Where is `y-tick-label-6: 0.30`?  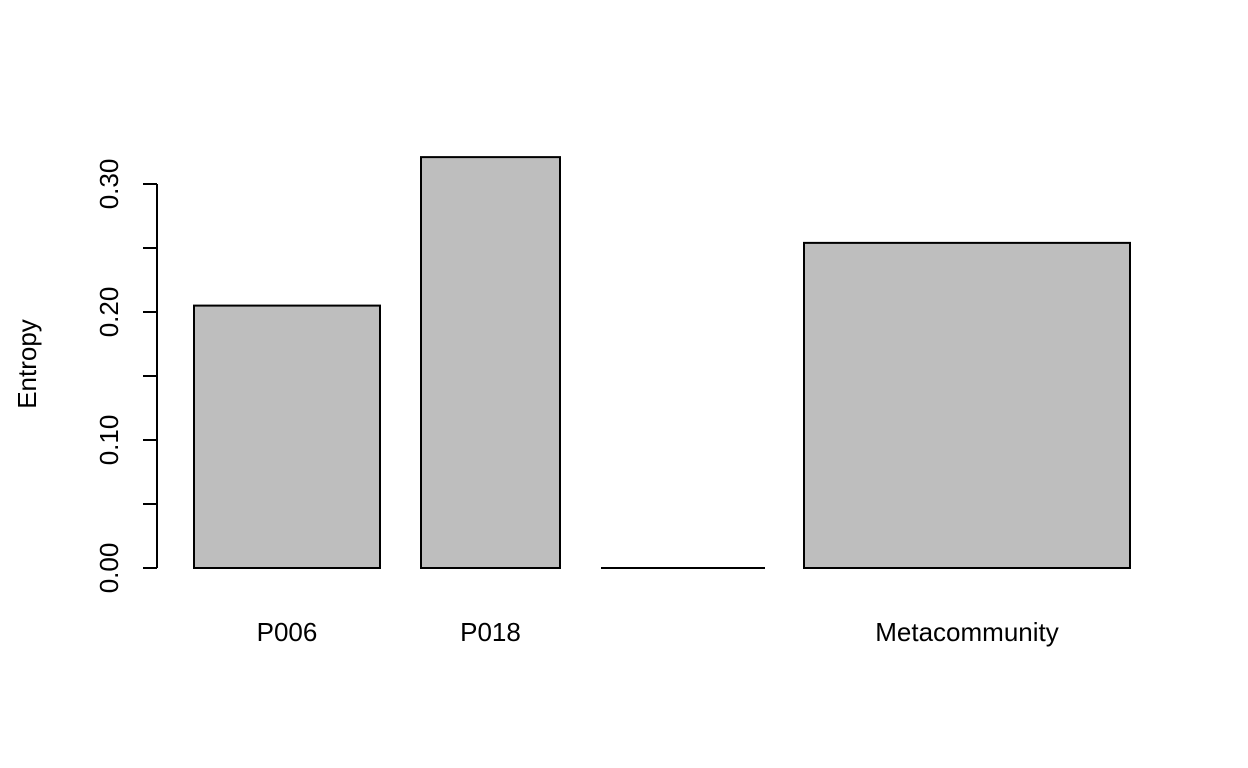
y-tick-label-6: 0.30 is located at coordinates (109, 184).